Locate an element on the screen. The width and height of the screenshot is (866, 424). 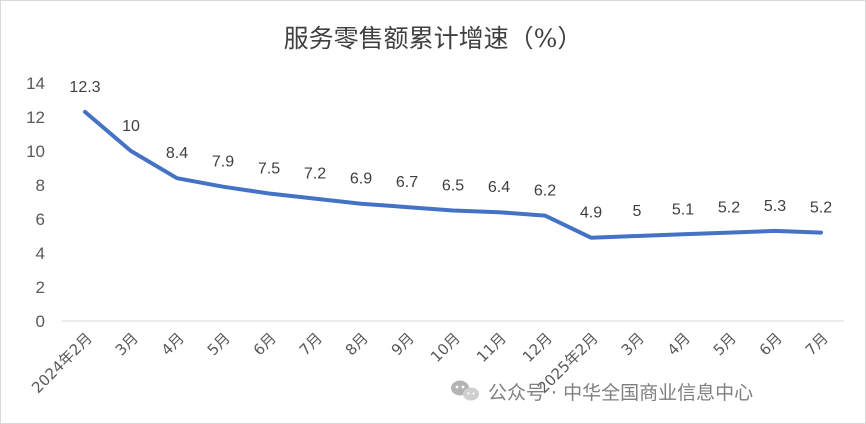
y-tick-label: 0 is located at coordinates (40, 321).